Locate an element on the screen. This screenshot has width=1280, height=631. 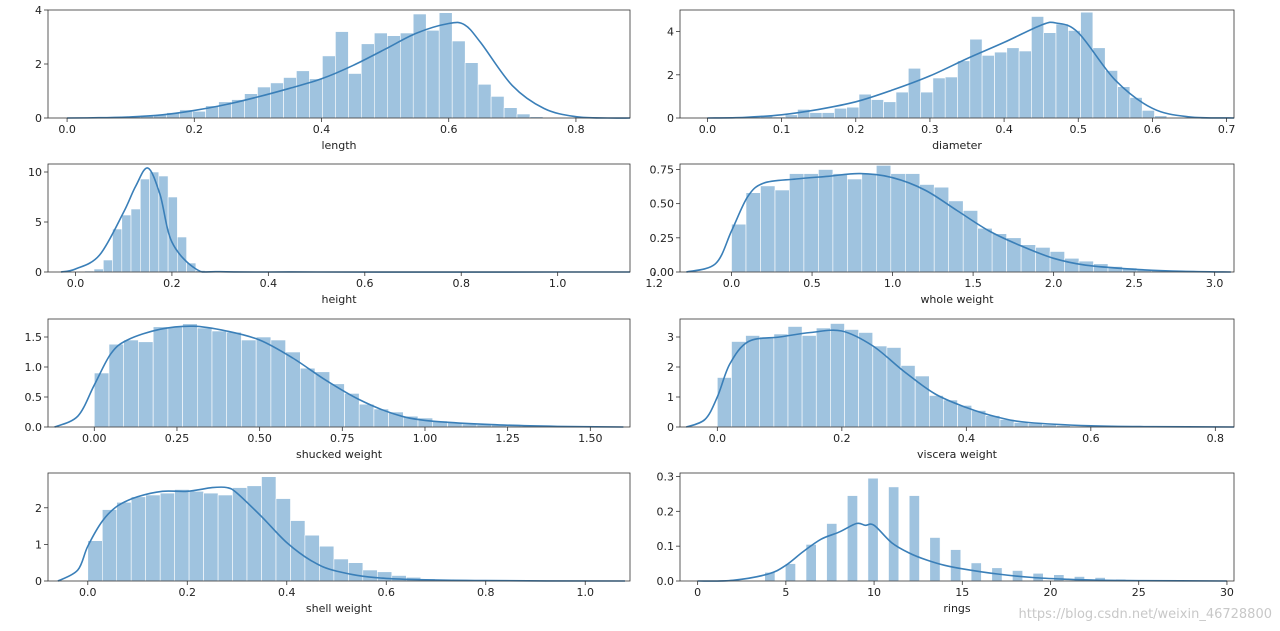
subplot-length: 0.0 0.2 0.4 0.6 0.8 0 2 4 length is located at coordinates (333, 78).